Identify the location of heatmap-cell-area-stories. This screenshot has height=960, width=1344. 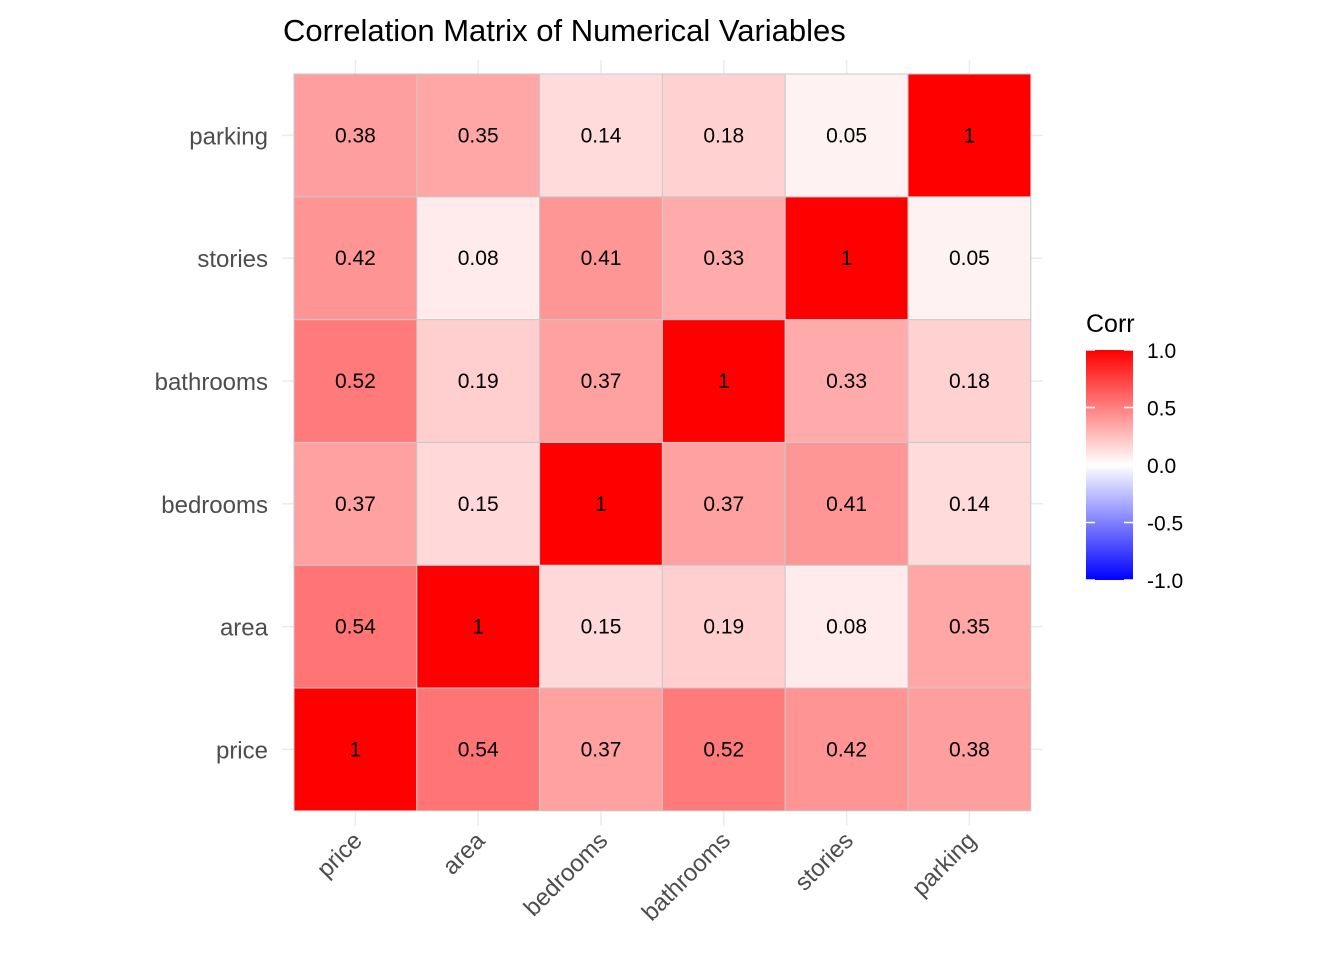
(846, 626).